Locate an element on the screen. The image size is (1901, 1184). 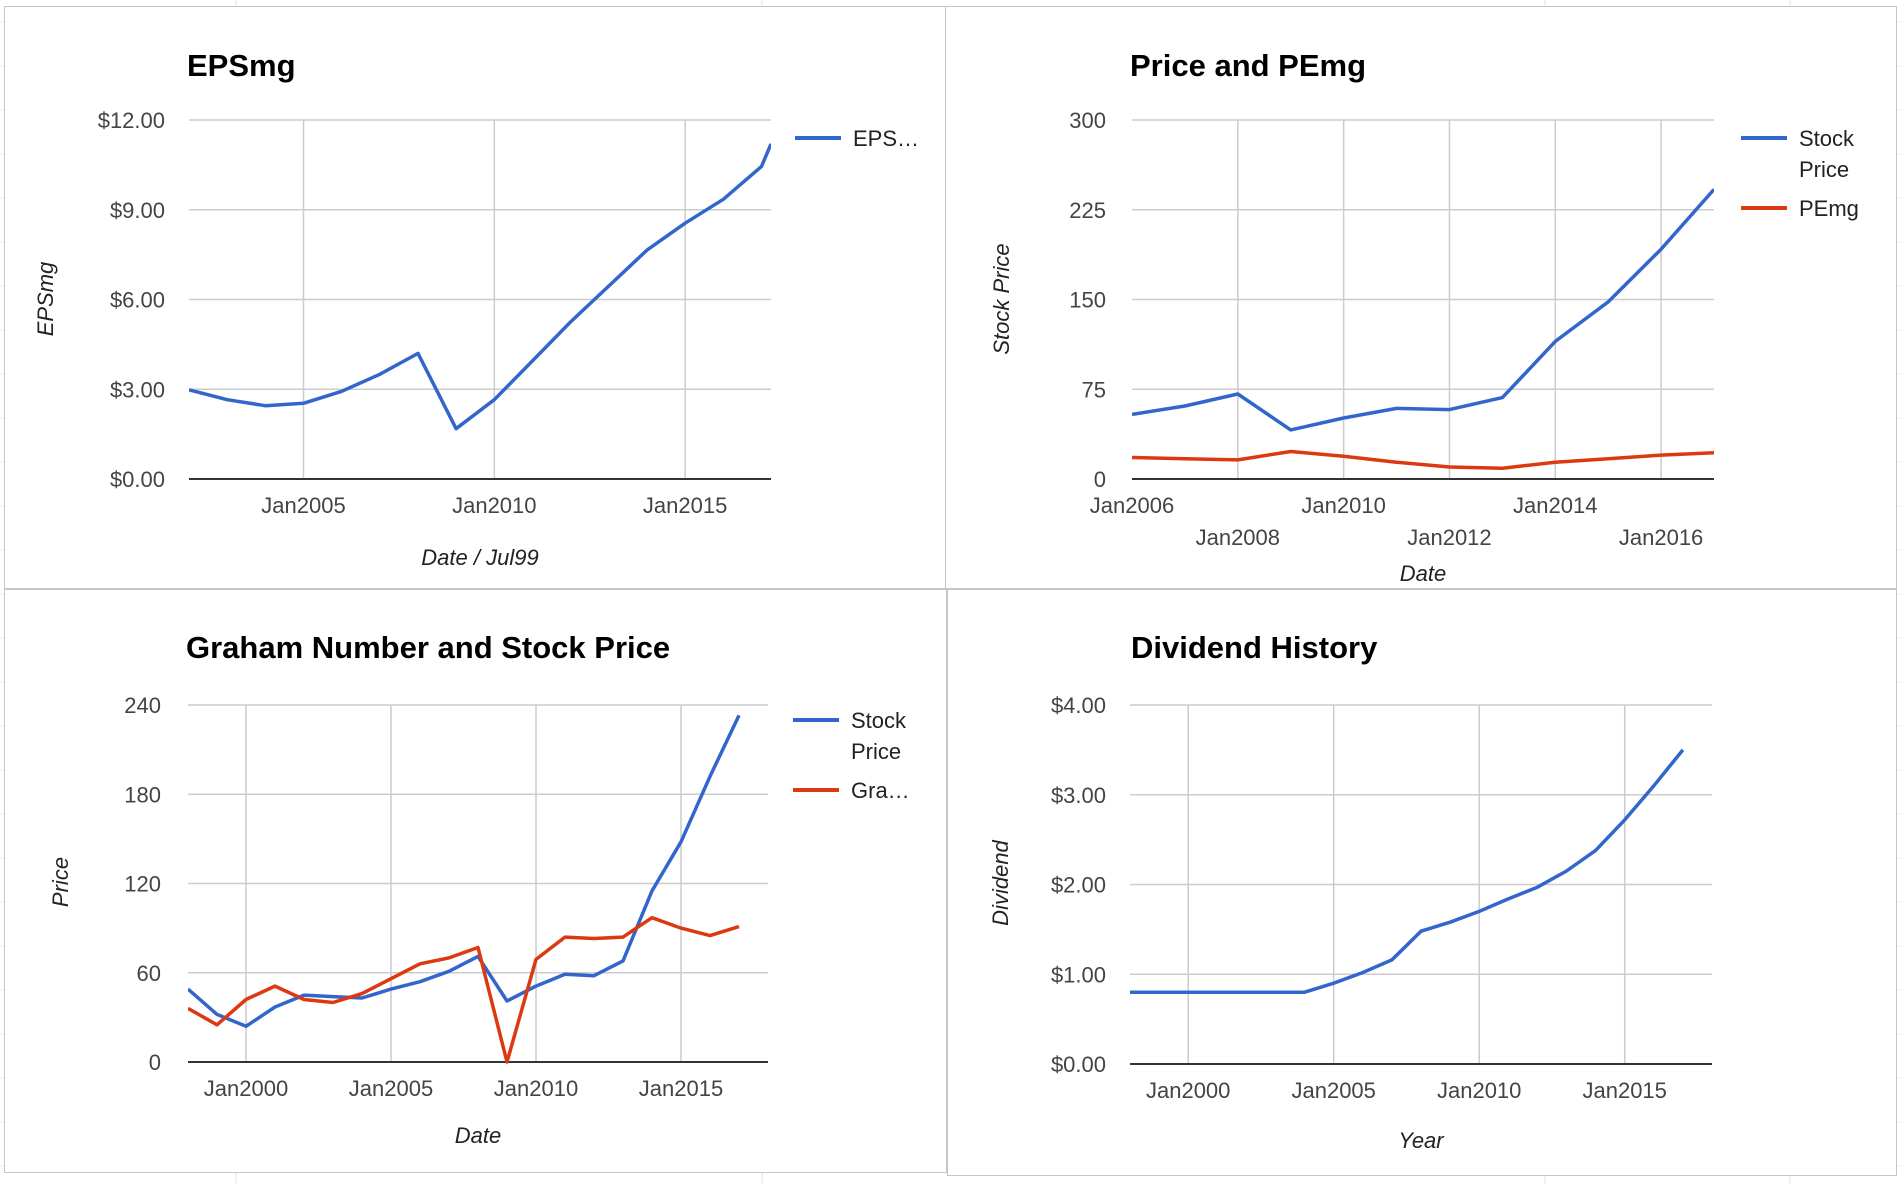
y-tick-label: $9.00 is located at coordinates (137, 210).